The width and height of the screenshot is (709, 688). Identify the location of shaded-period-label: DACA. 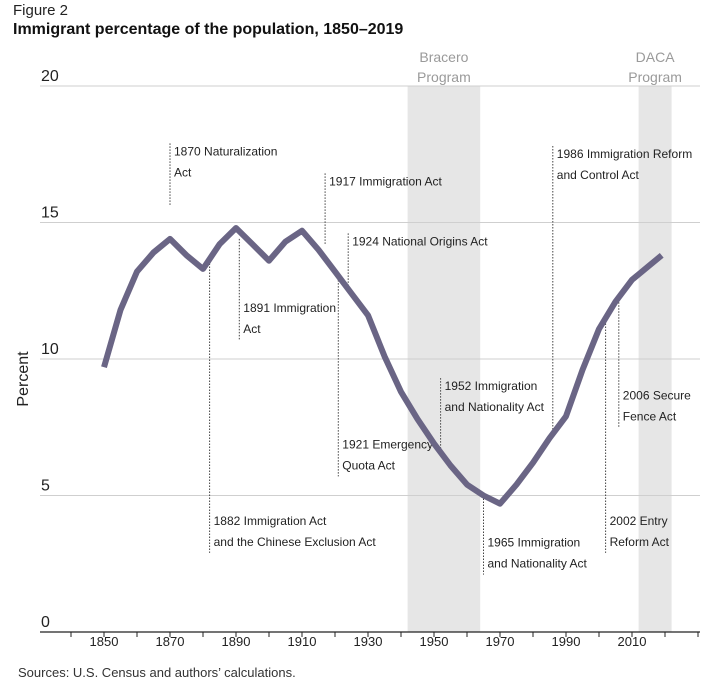
(656, 57).